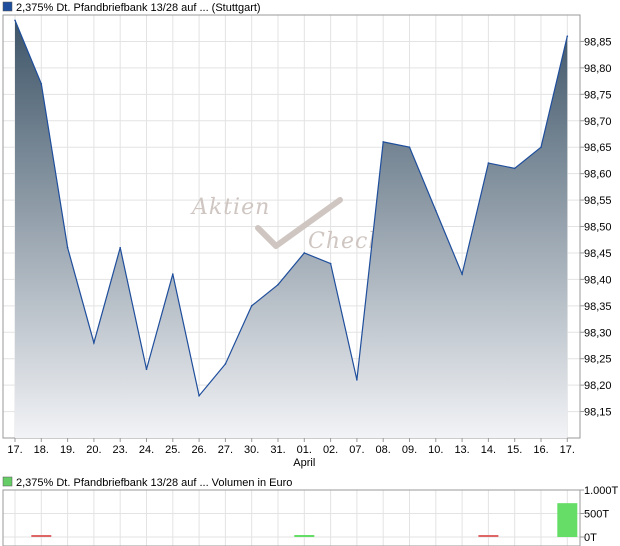 The image size is (620, 546). Describe the element at coordinates (598, 280) in the screenshot. I see `price-y-tick-label: 98,40` at that location.